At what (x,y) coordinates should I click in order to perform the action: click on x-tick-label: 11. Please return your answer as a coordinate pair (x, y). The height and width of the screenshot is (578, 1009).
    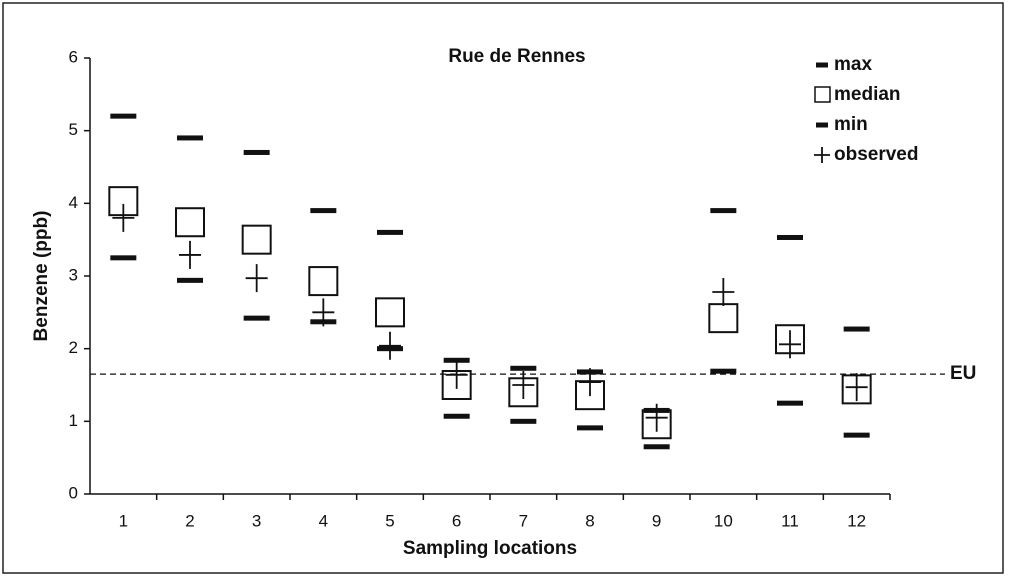
    Looking at the image, I should click on (790, 520).